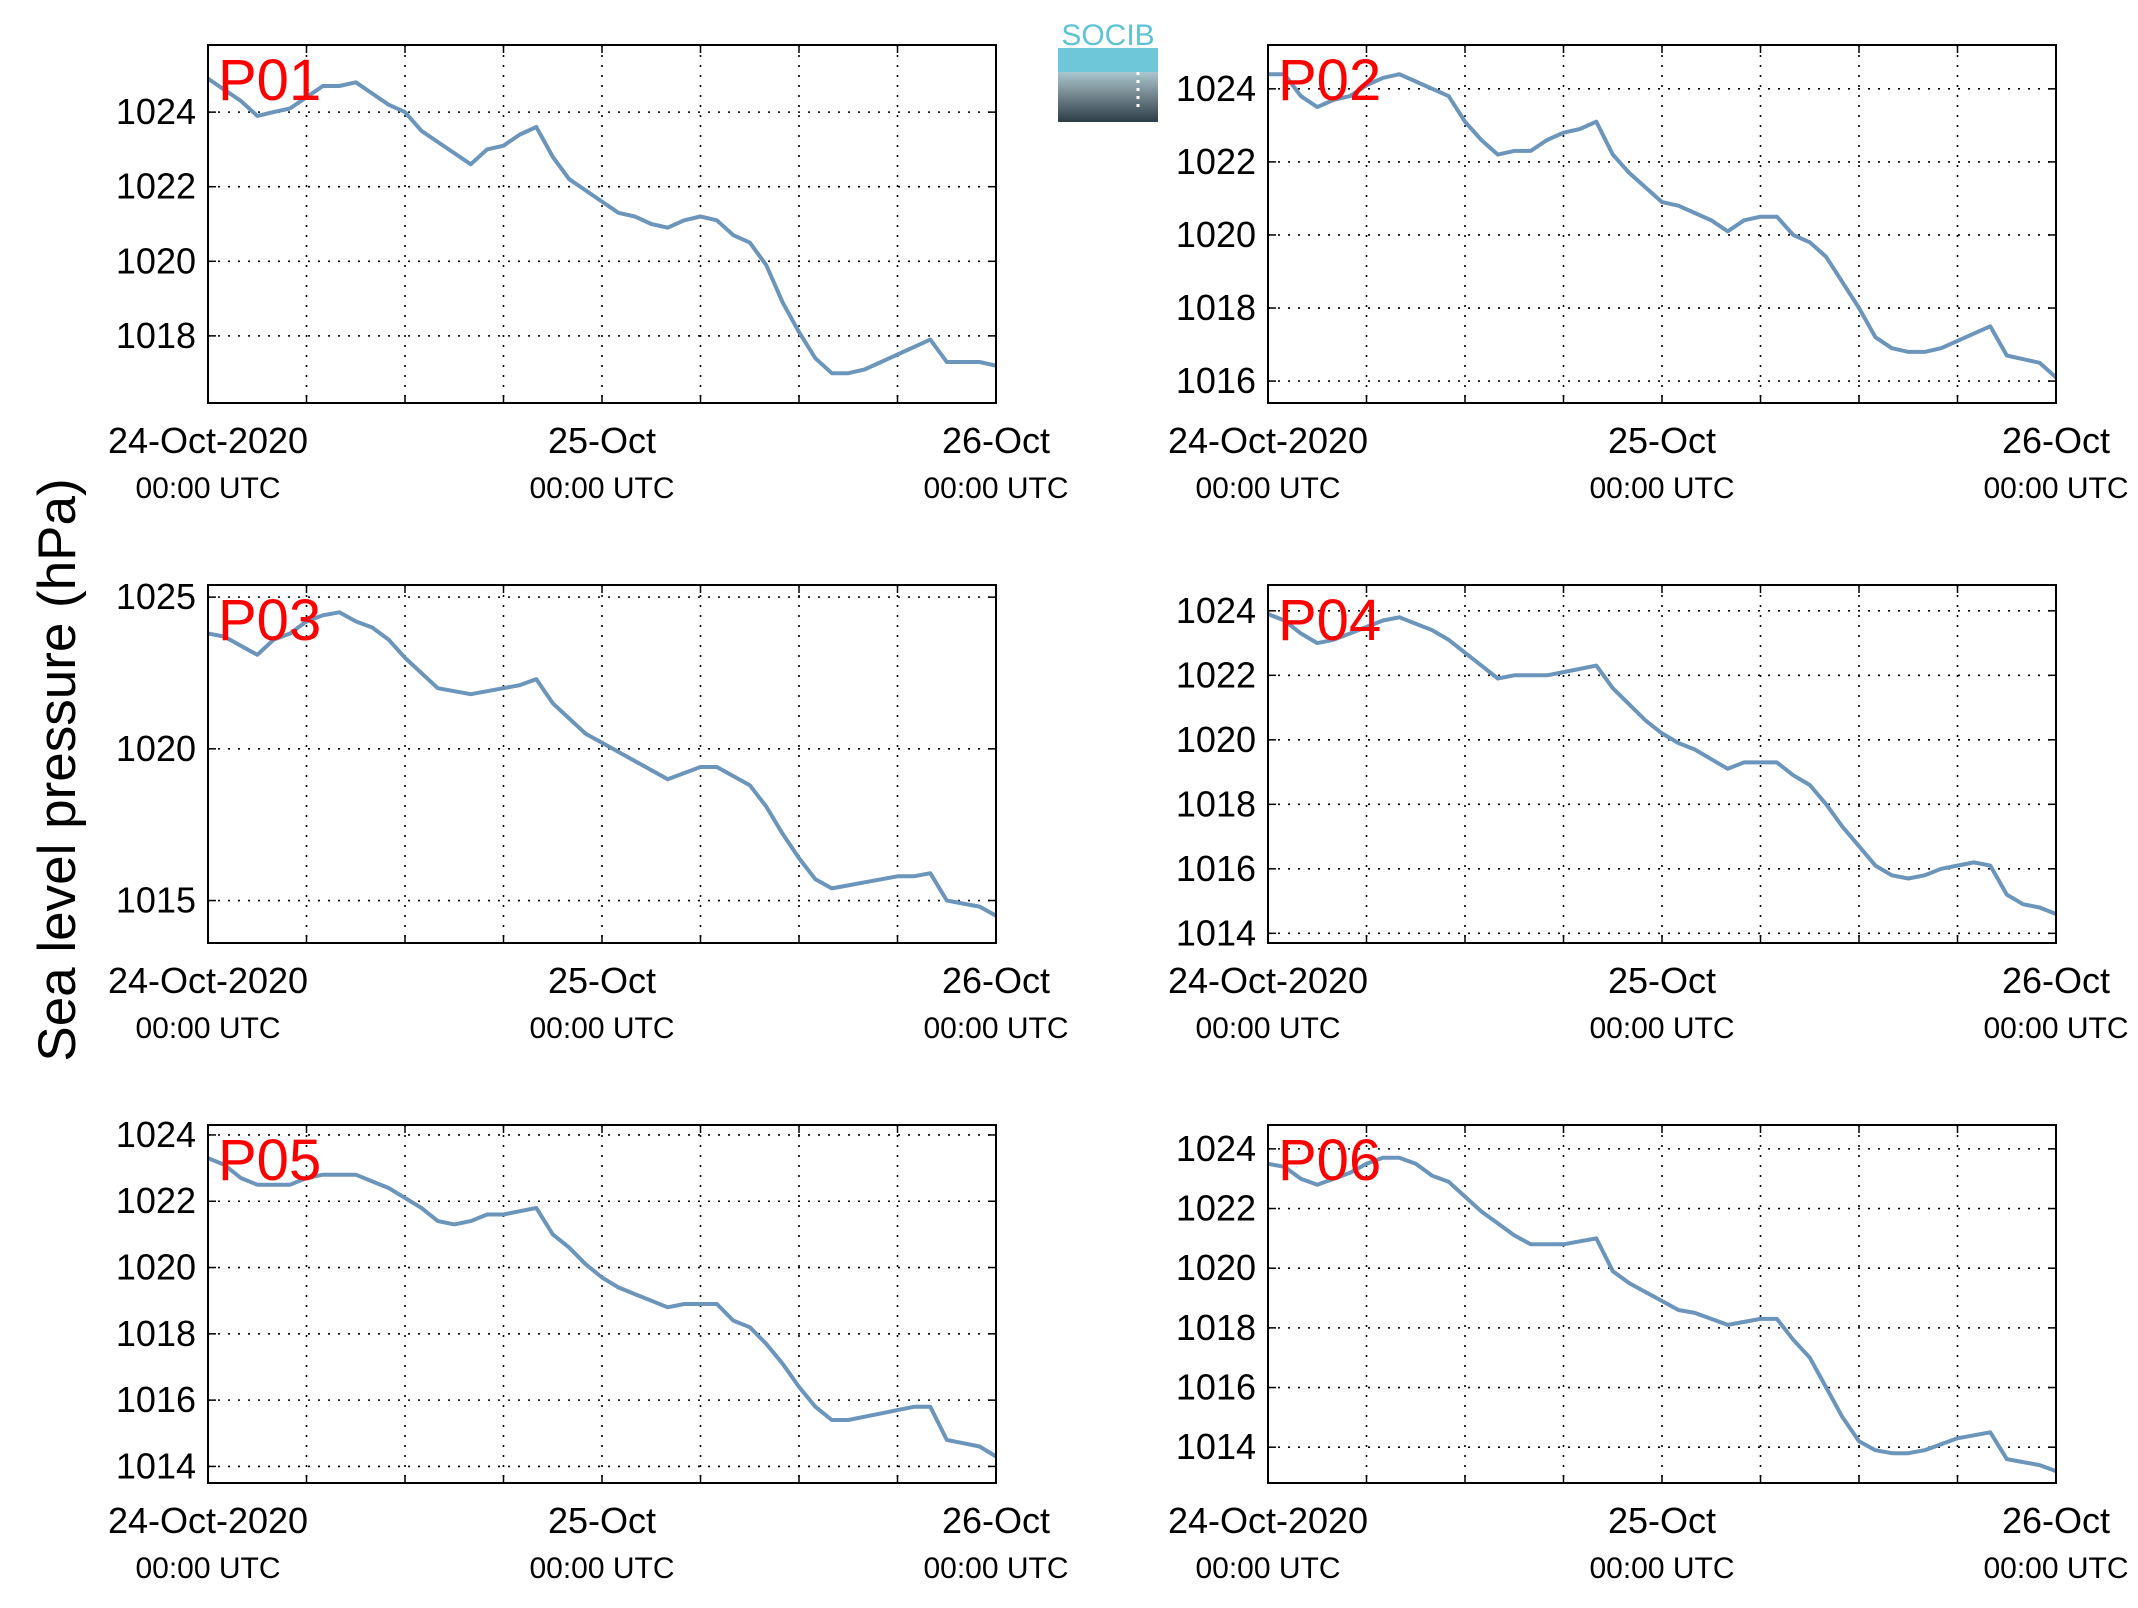 The image size is (2138, 1608). Describe the element at coordinates (156, 596) in the screenshot. I see `y-tick-label: 1025` at that location.